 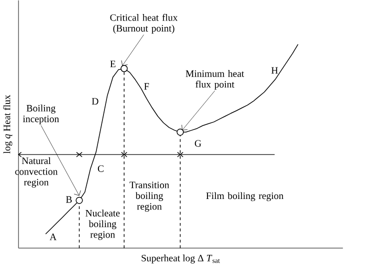 I want to click on annotation: B, so click(x=69, y=199).